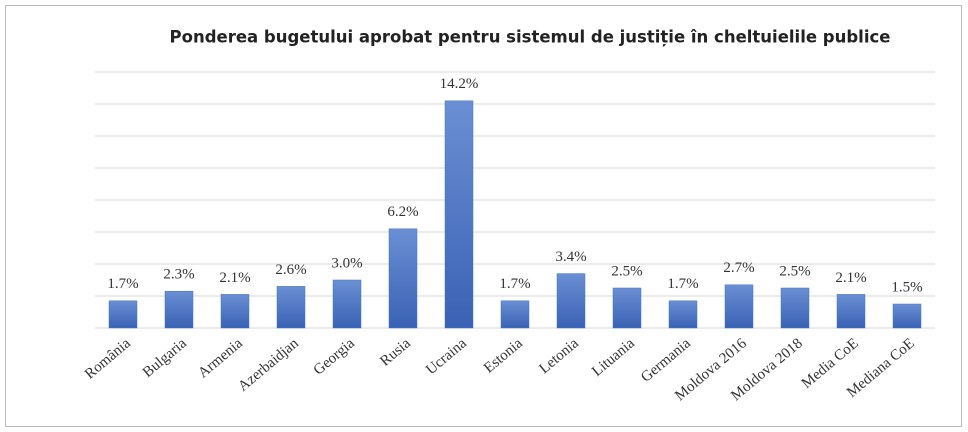 This screenshot has width=968, height=432. I want to click on data-label: 2.7%, so click(738, 268).